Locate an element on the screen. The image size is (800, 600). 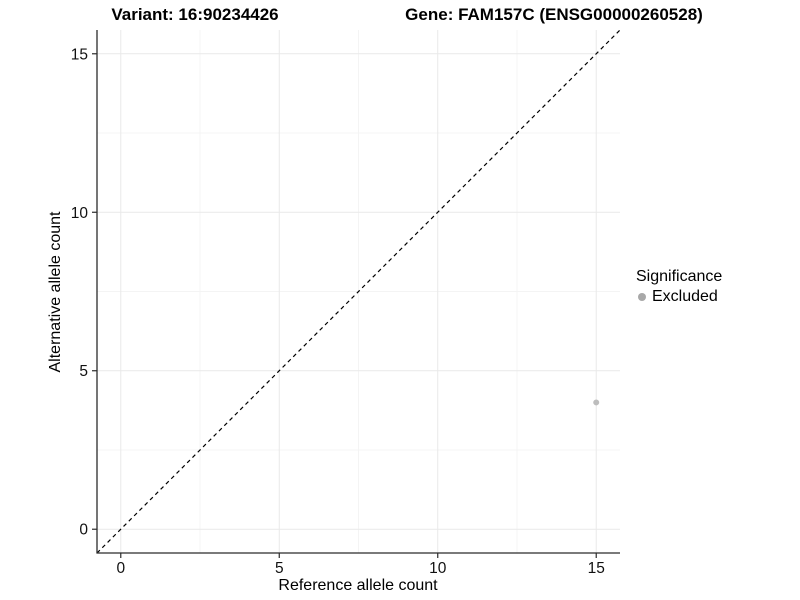
x-tick-label: 15 is located at coordinates (596, 568).